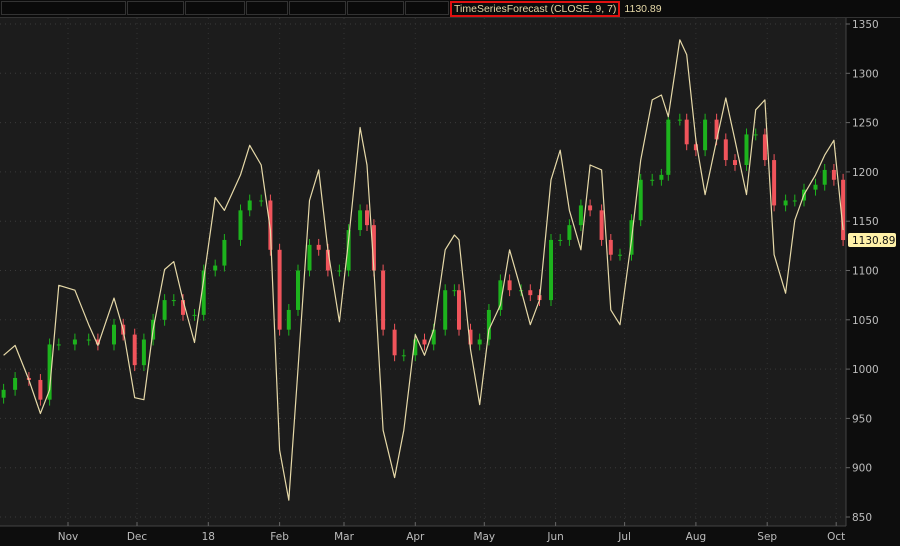 Image resolution: width=900 pixels, height=546 pixels. What do you see at coordinates (624, 537) in the screenshot?
I see `x-tick-label: Jul` at bounding box center [624, 537].